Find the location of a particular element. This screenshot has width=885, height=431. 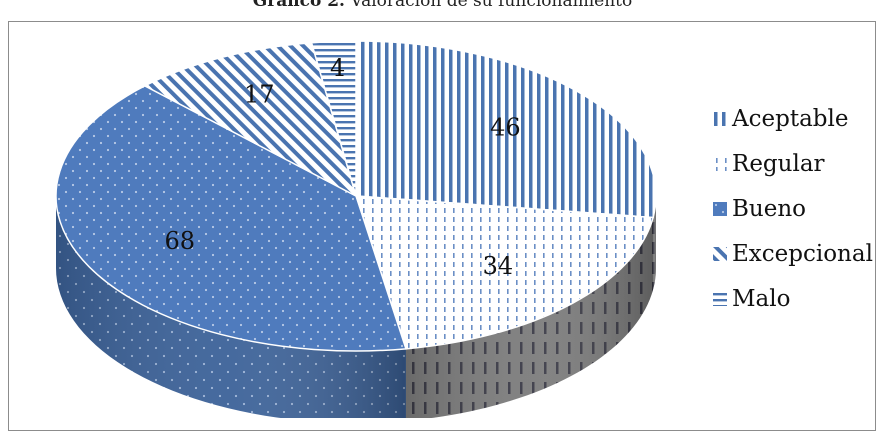

chart-legend: Aceptable Regular Bueno Excepcional Malo is located at coordinates (793, 216).